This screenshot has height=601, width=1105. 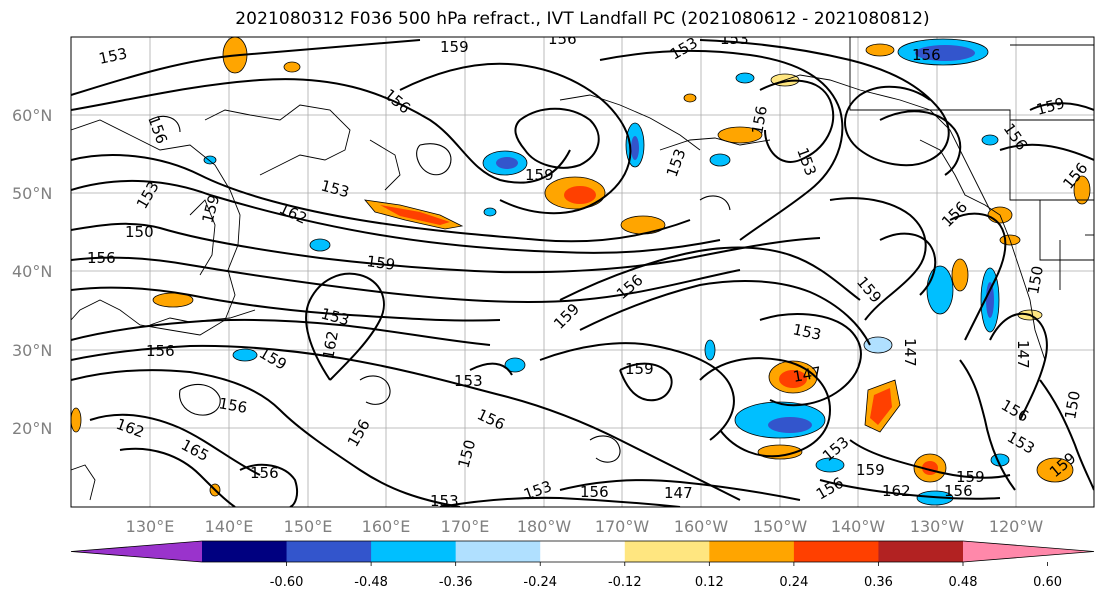 What do you see at coordinates (622, 526) in the screenshot?
I see `lon-label: 170°W` at bounding box center [622, 526].